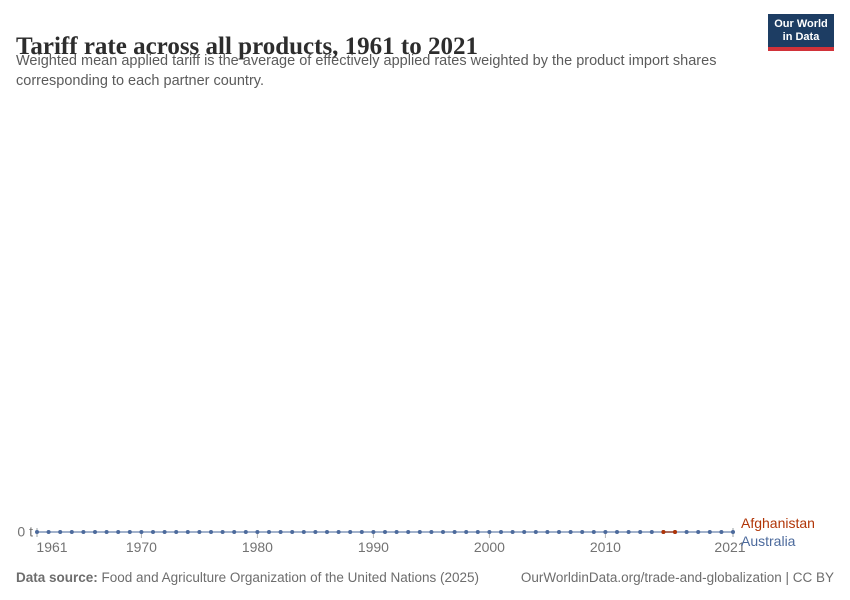 Image resolution: width=850 pixels, height=600 pixels. Describe the element at coordinates (778, 532) in the screenshot. I see `legend: Afghanistan Australia` at that location.